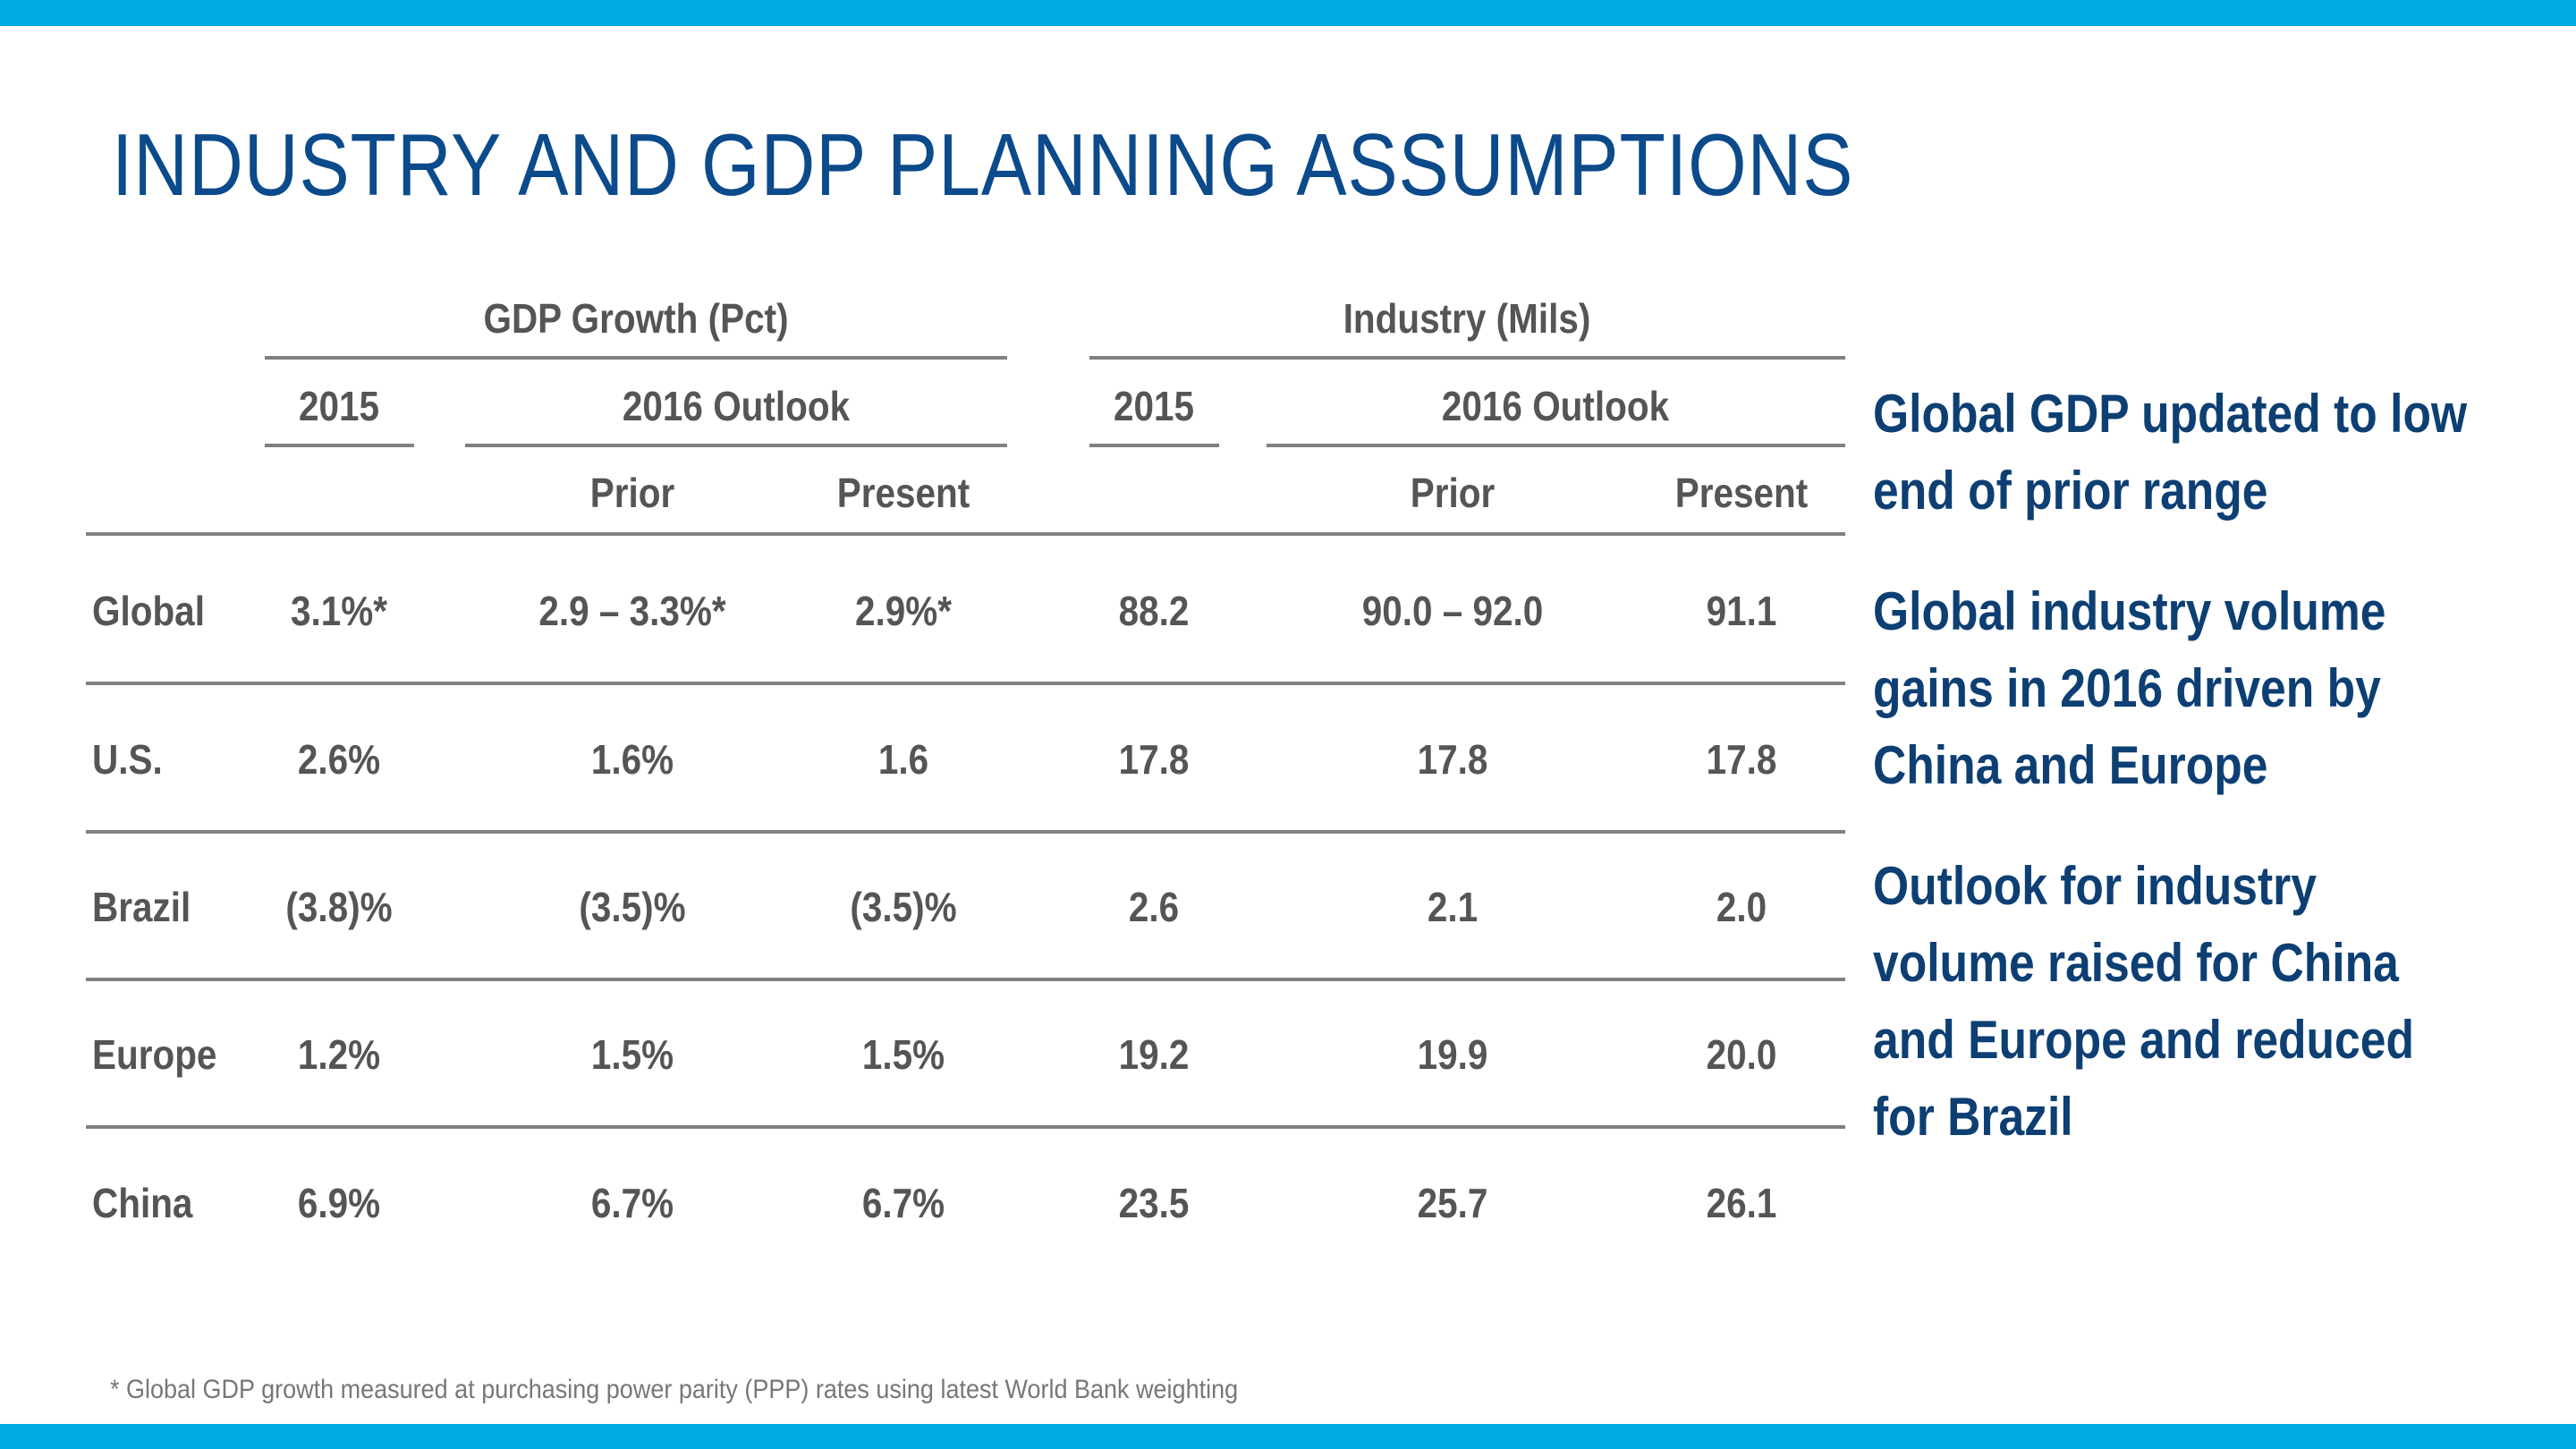 The height and width of the screenshot is (1449, 2576). Describe the element at coordinates (339, 1054) in the screenshot. I see `cell-gdp-2015: 1.2%` at that location.